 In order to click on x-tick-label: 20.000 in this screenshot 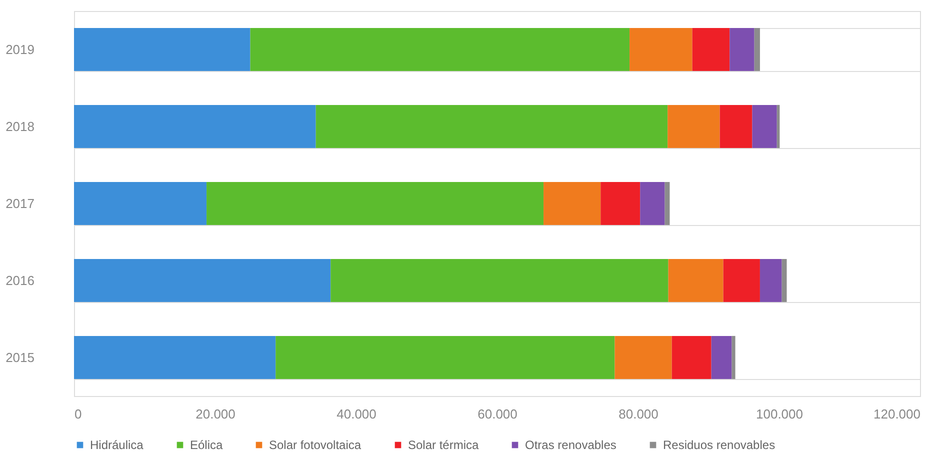, I will do `click(216, 414)`.